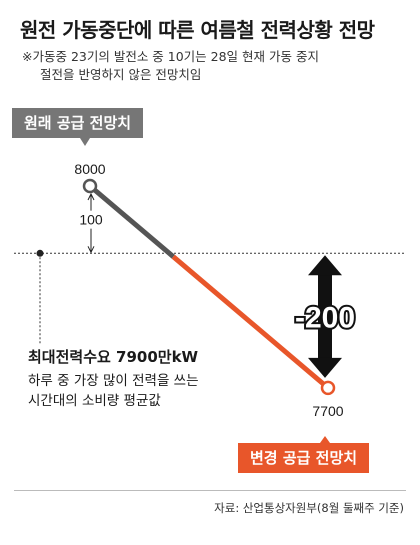  I want to click on demand-legend-desc-1: 하루 중 가장 많이 전력을 쓰는, so click(113, 381).